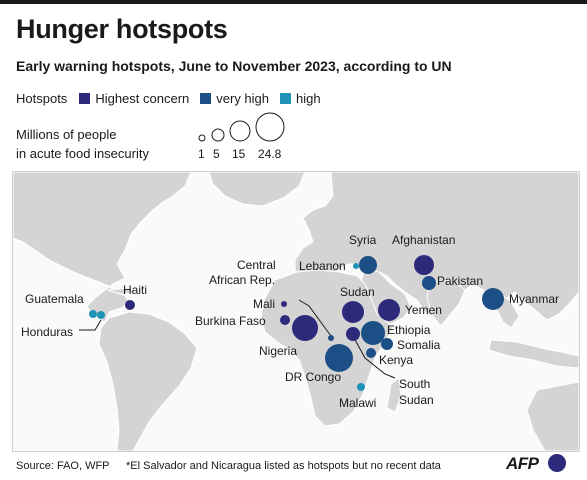 This screenshot has height=480, width=587. Describe the element at coordinates (414, 384) in the screenshot. I see `label-south-sudan-line1: South` at that location.